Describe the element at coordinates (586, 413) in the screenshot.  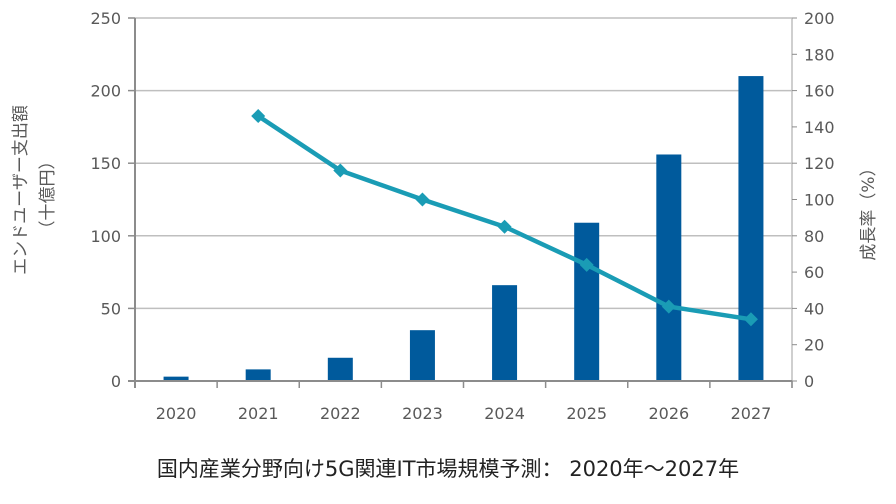
I see `x-tick-label: 2025` at that location.